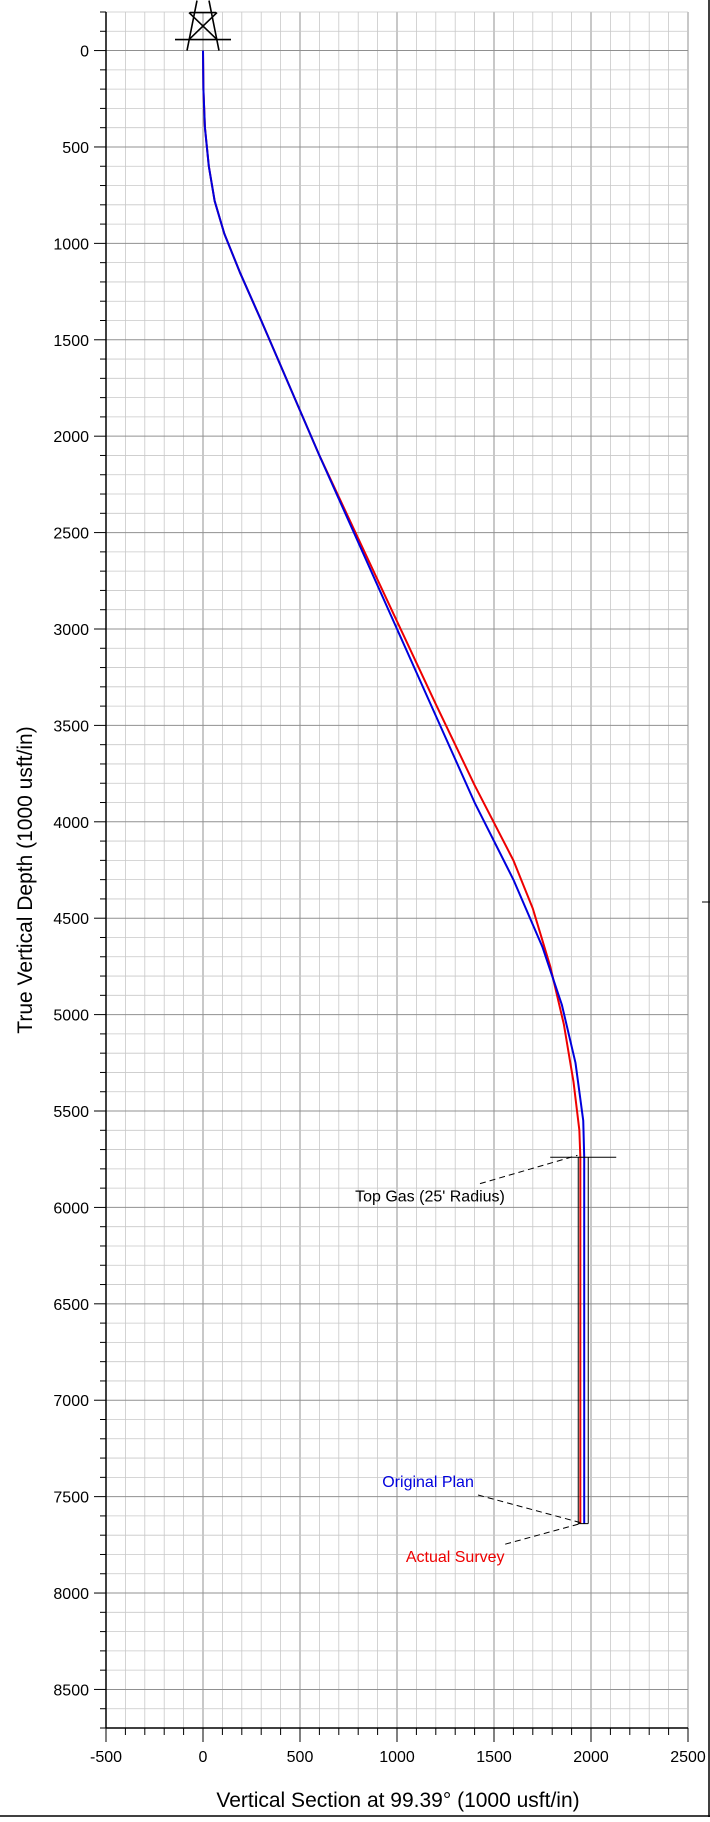  I want to click on original-plan-label: Original Plan, so click(428, 1482).